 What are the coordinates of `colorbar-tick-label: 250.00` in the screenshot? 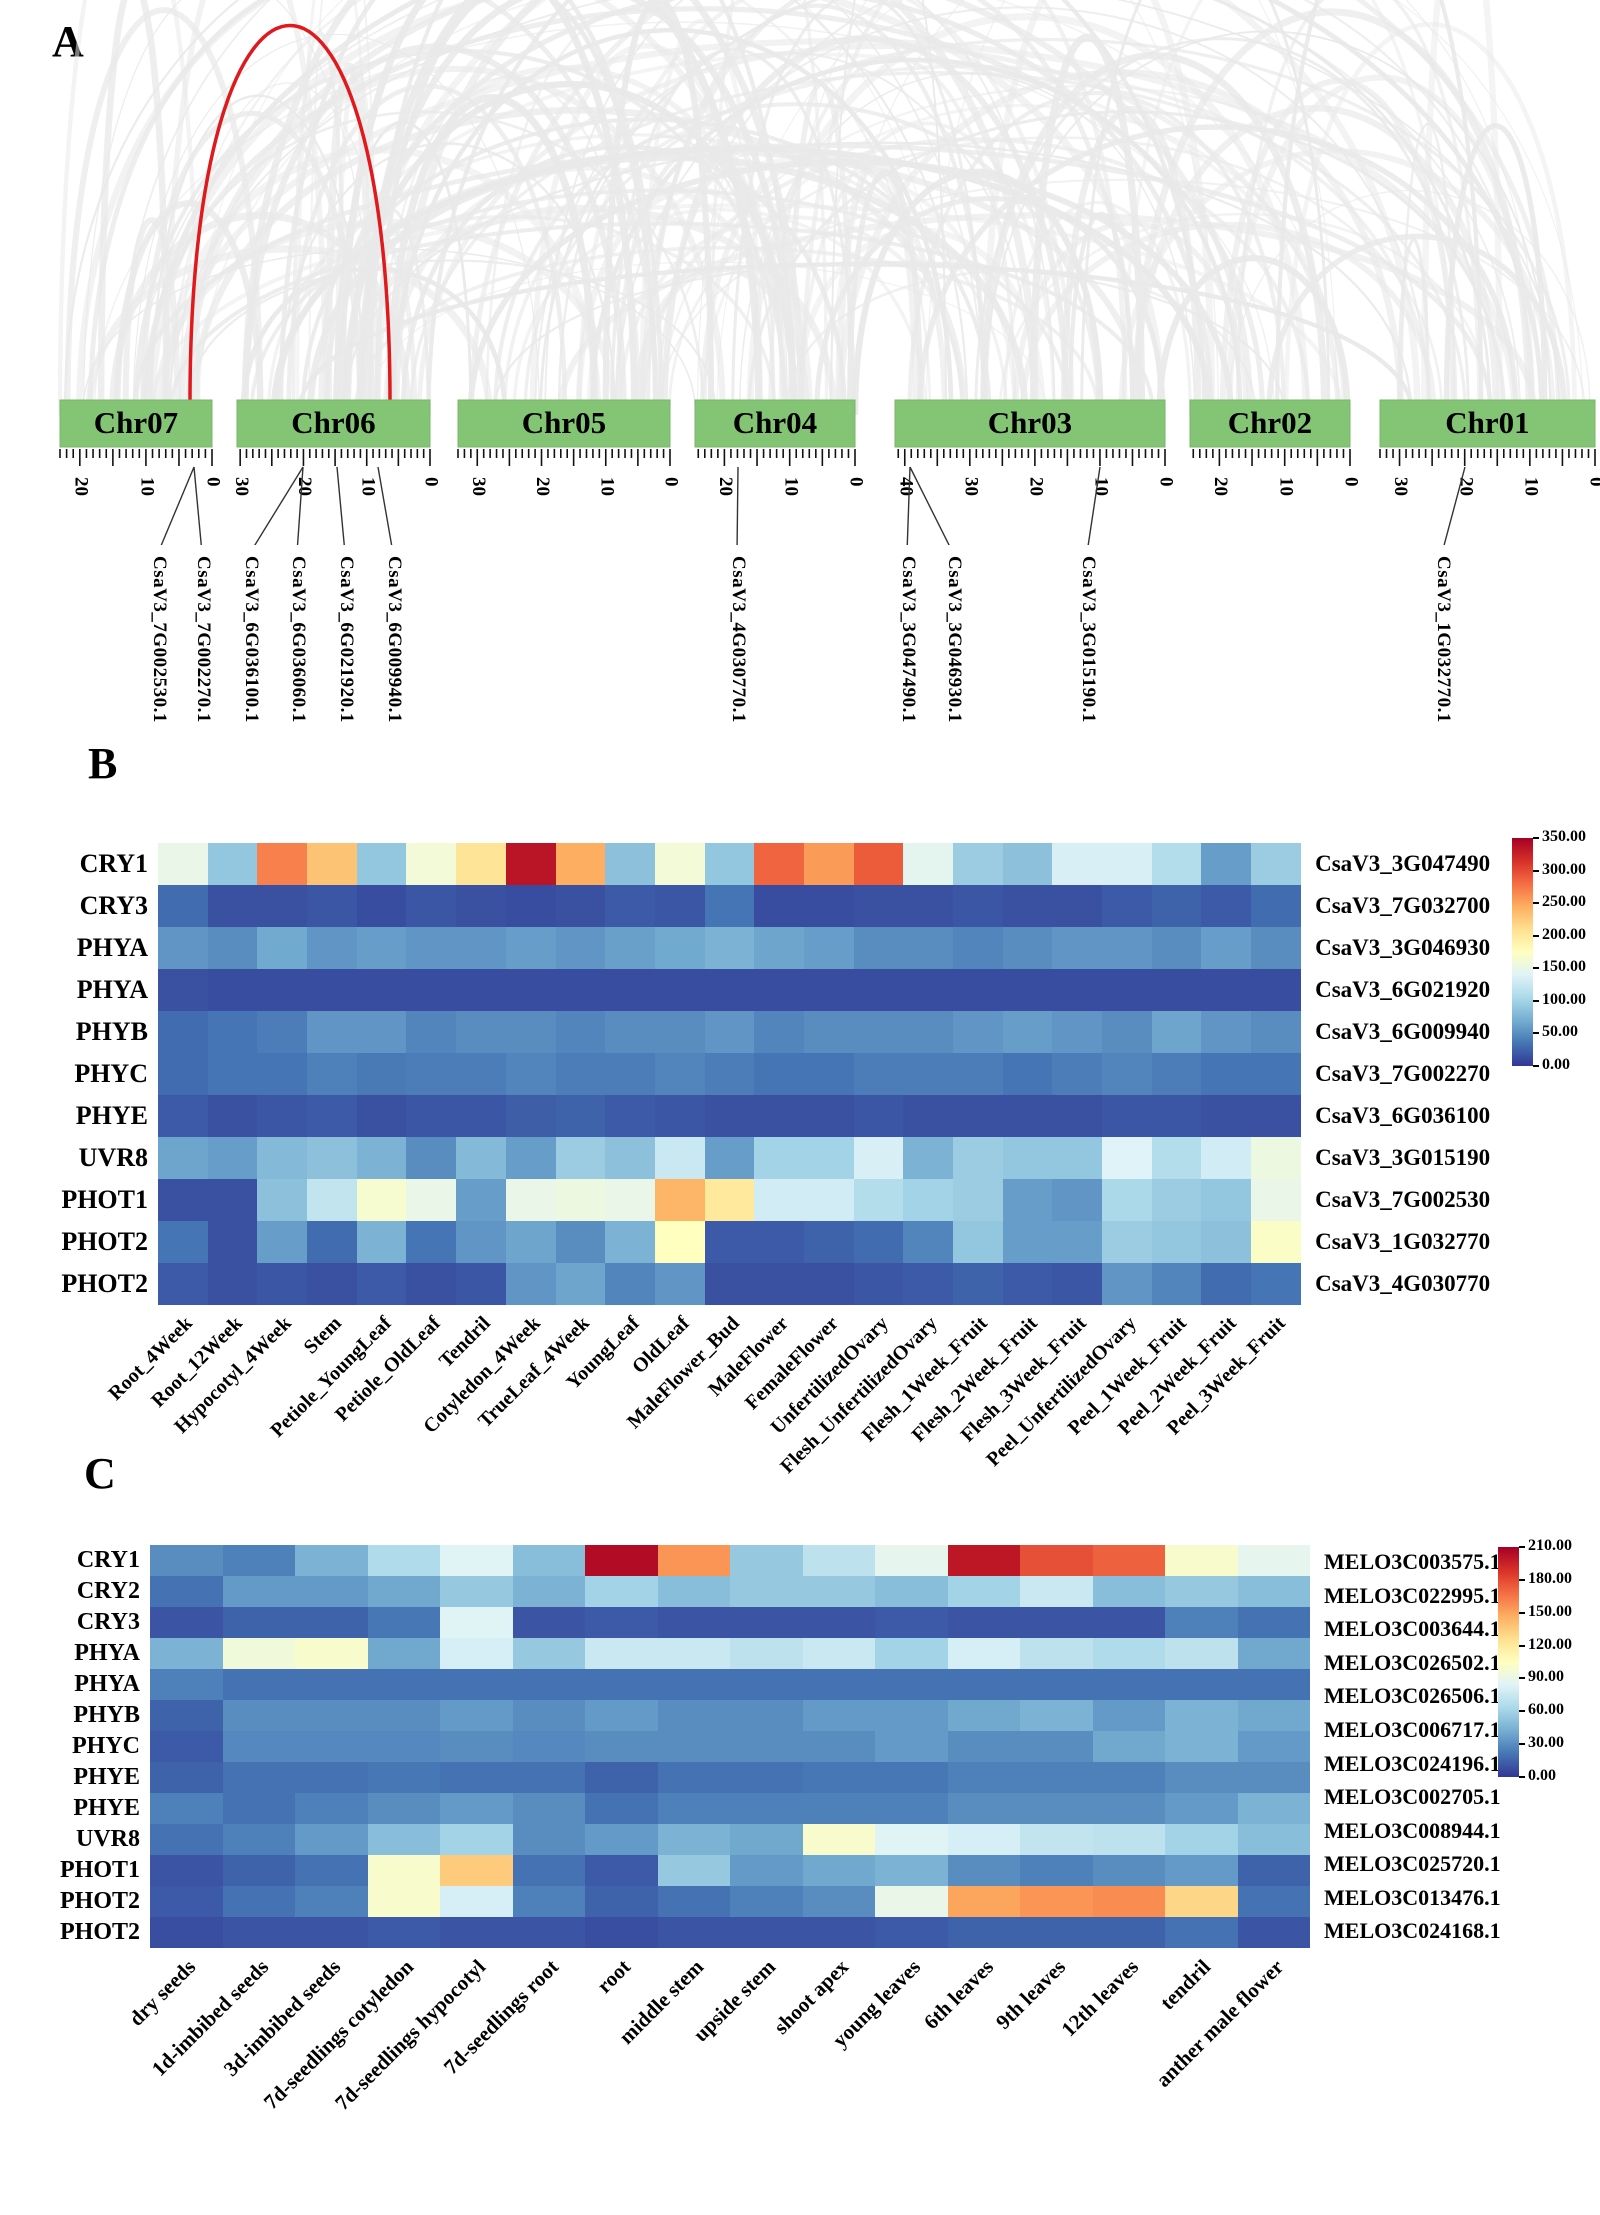 It's located at (1564, 902).